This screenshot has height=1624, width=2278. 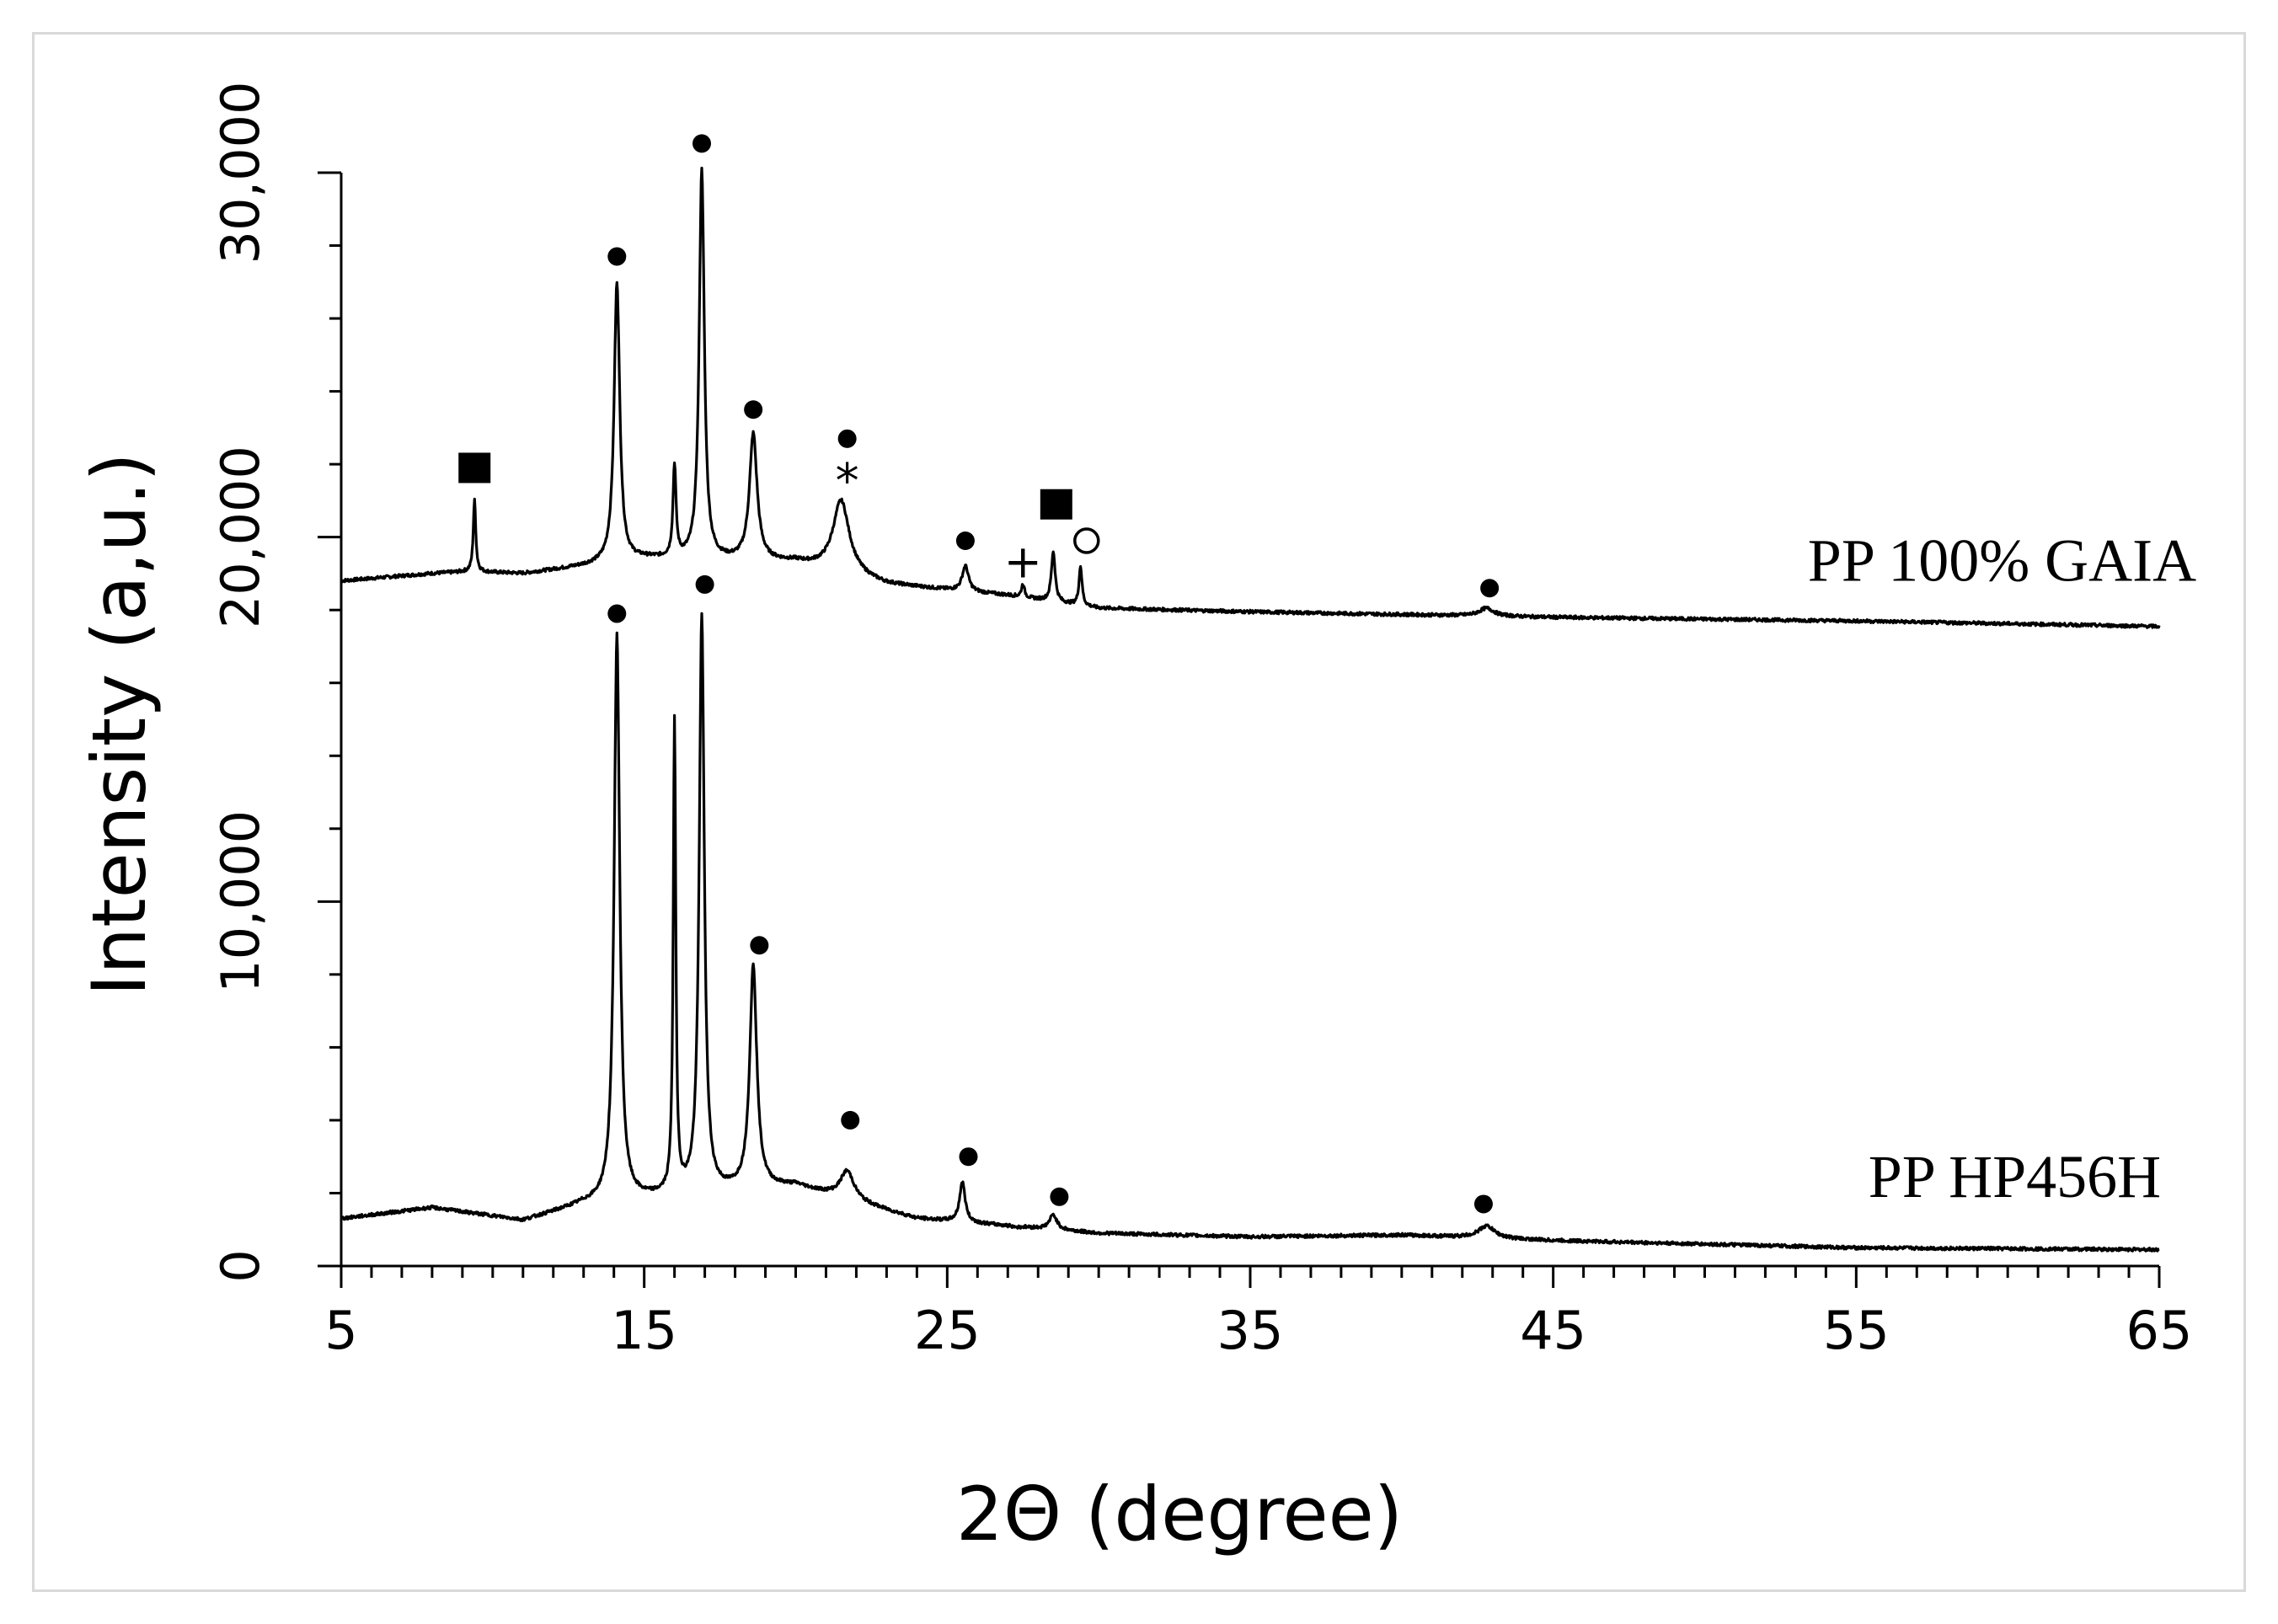 I want to click on y-tick-label: 10,000, so click(x=240, y=901).